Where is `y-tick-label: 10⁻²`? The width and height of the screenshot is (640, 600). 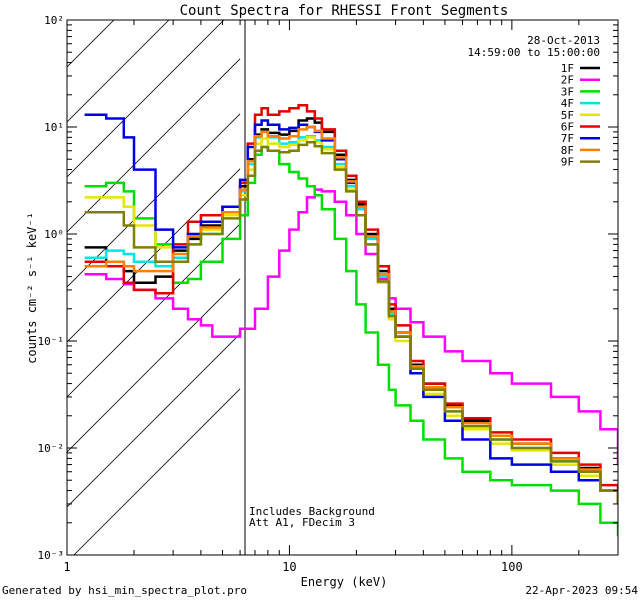
y-tick-label: 10⁻² is located at coordinates (51, 448).